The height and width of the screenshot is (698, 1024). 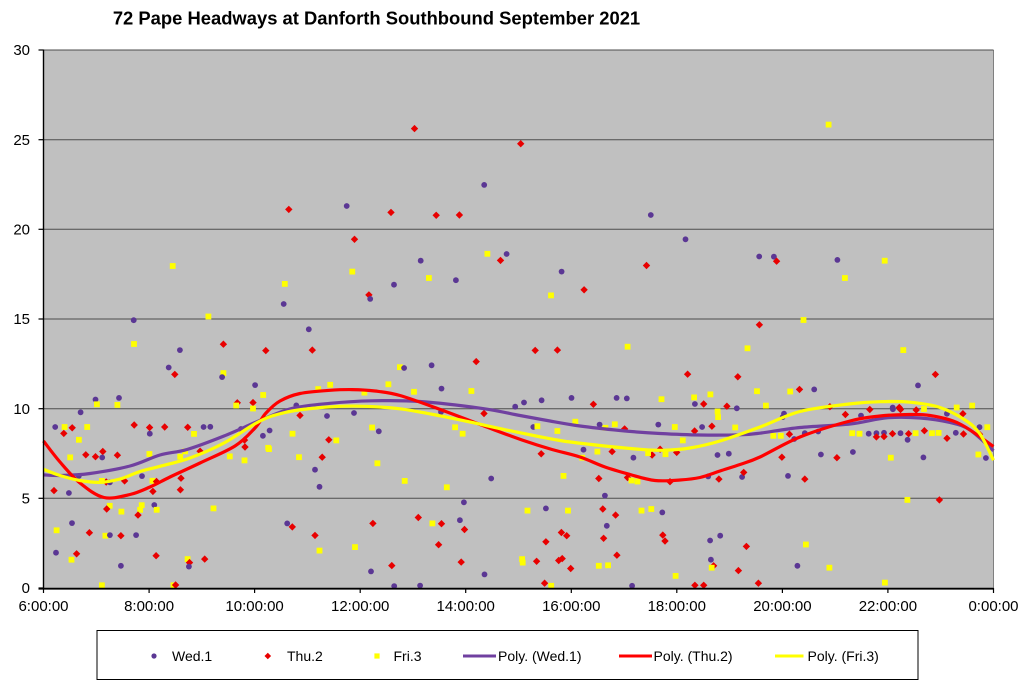 I want to click on svg-text: 5, so click(x=26, y=499).